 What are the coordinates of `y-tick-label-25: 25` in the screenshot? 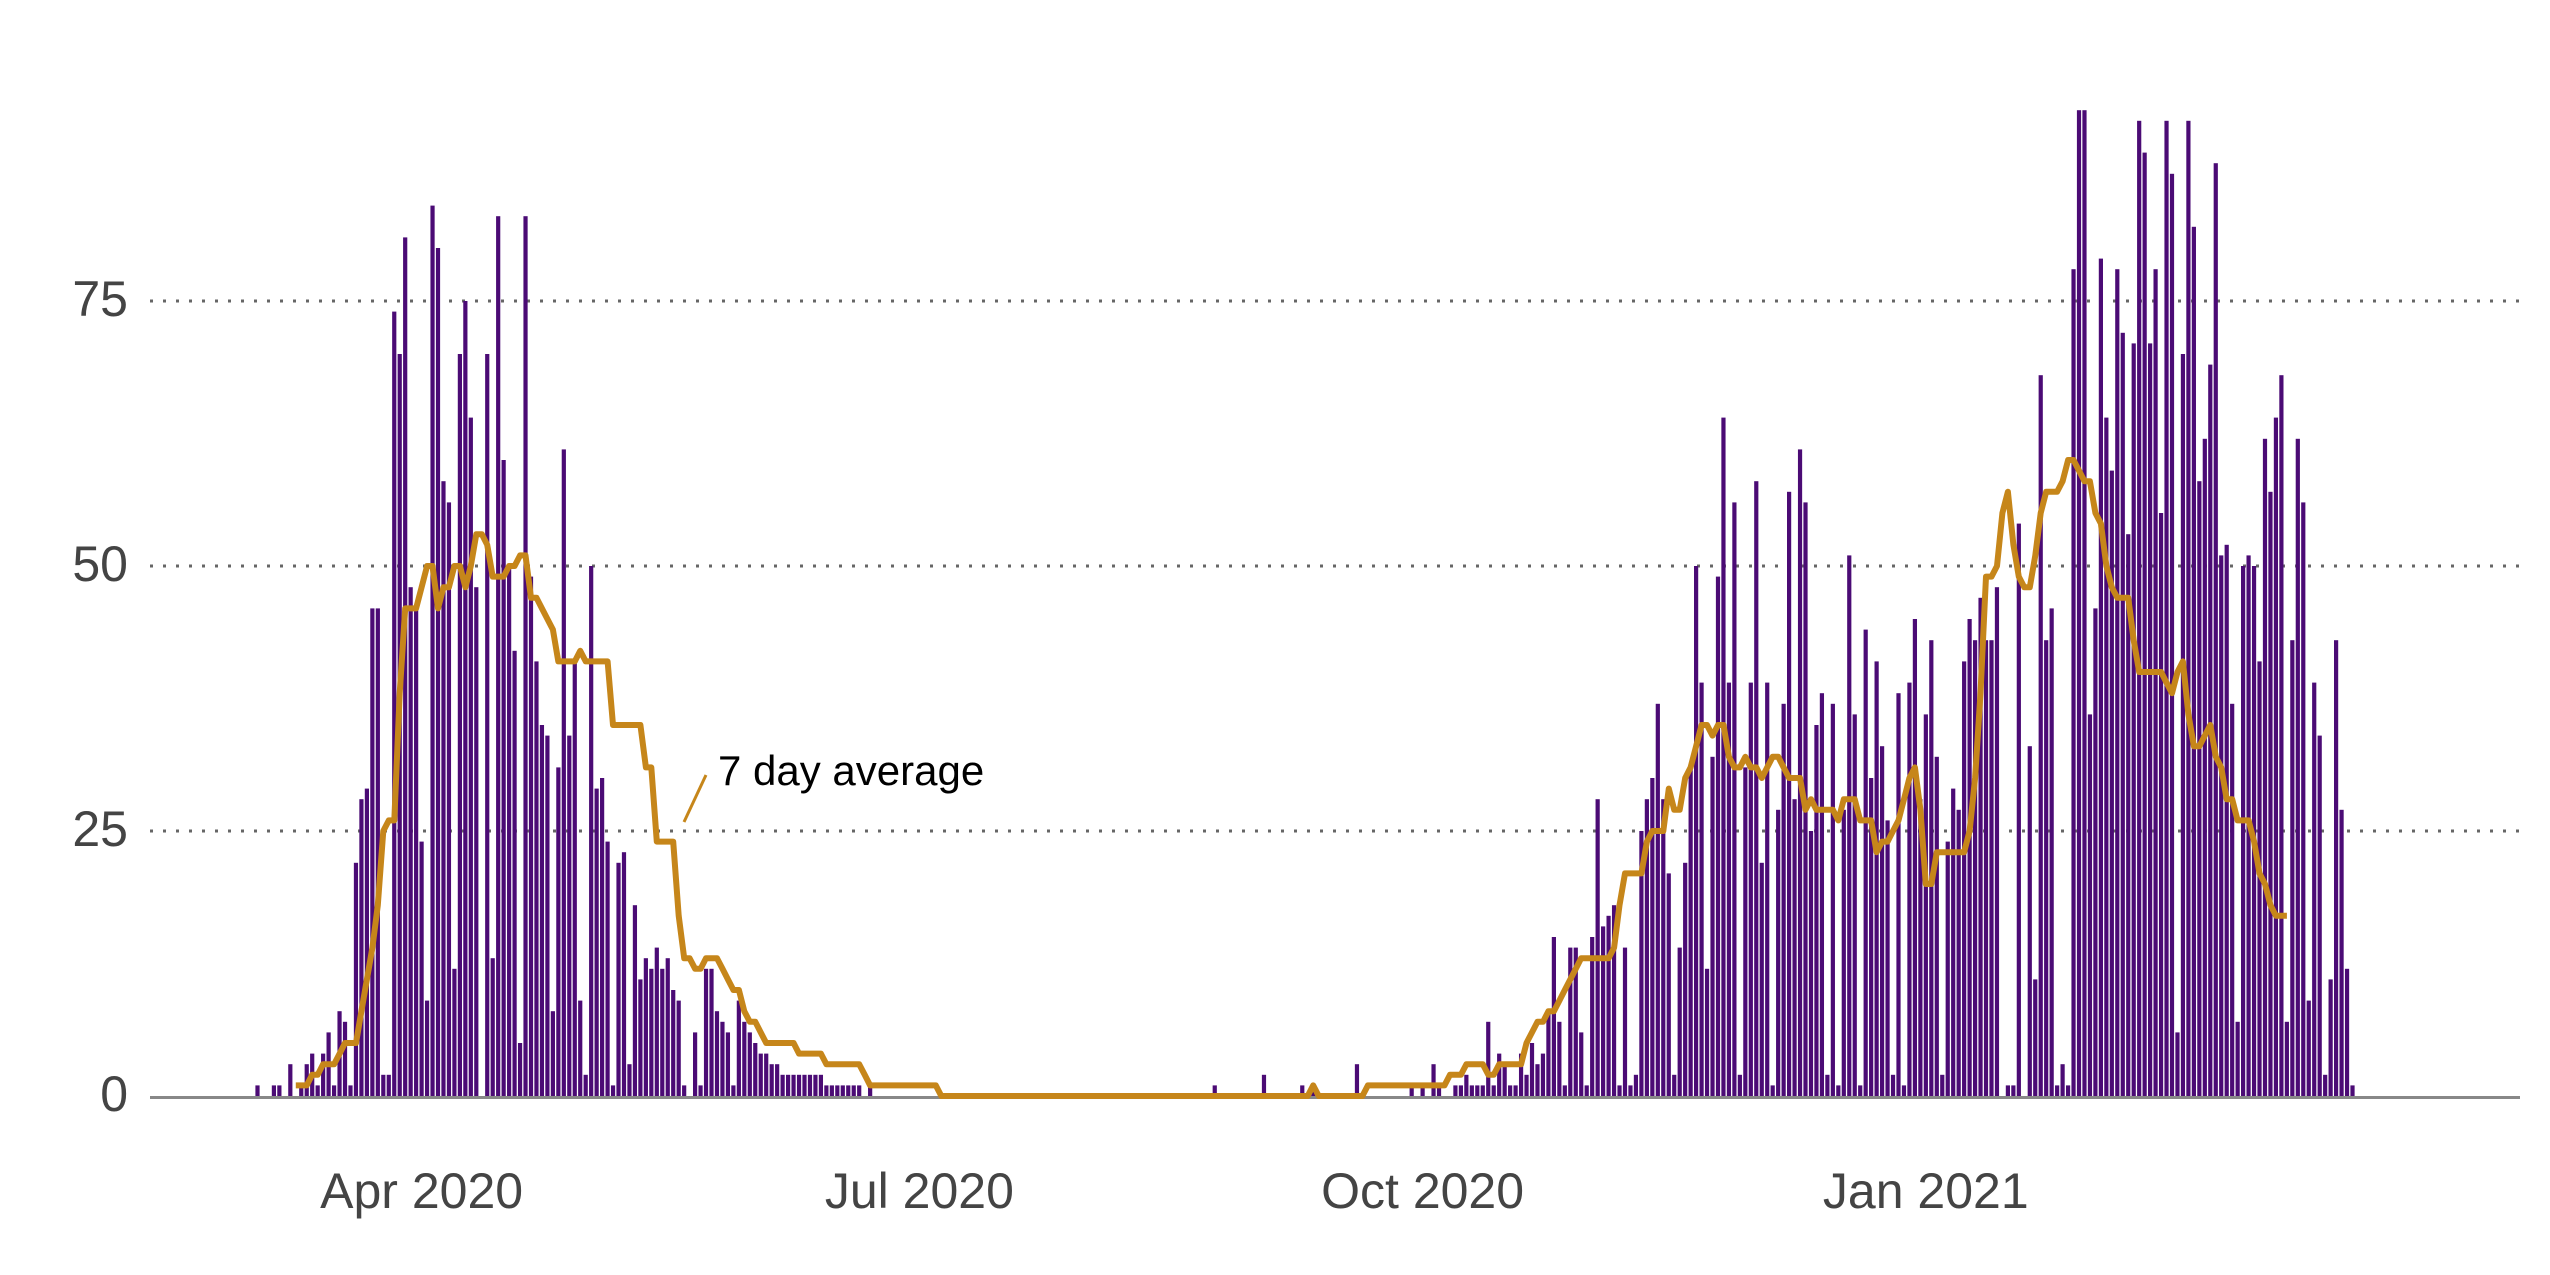 It's located at (100, 829).